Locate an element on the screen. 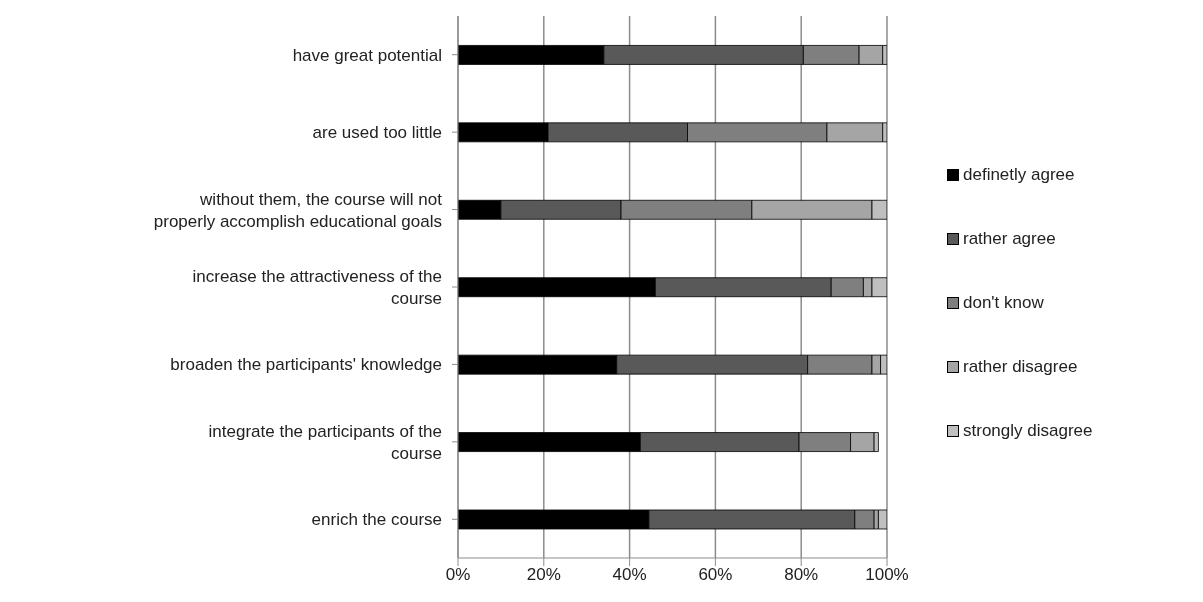 This screenshot has width=1203, height=602. legend-label: definetly agree is located at coordinates (1019, 175).